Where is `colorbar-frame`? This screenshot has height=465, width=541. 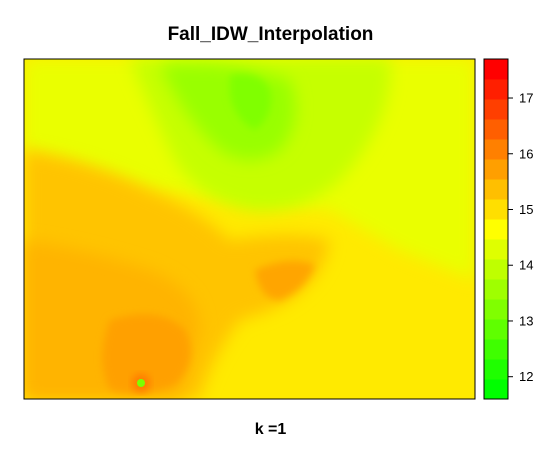
colorbar-frame is located at coordinates (496, 229).